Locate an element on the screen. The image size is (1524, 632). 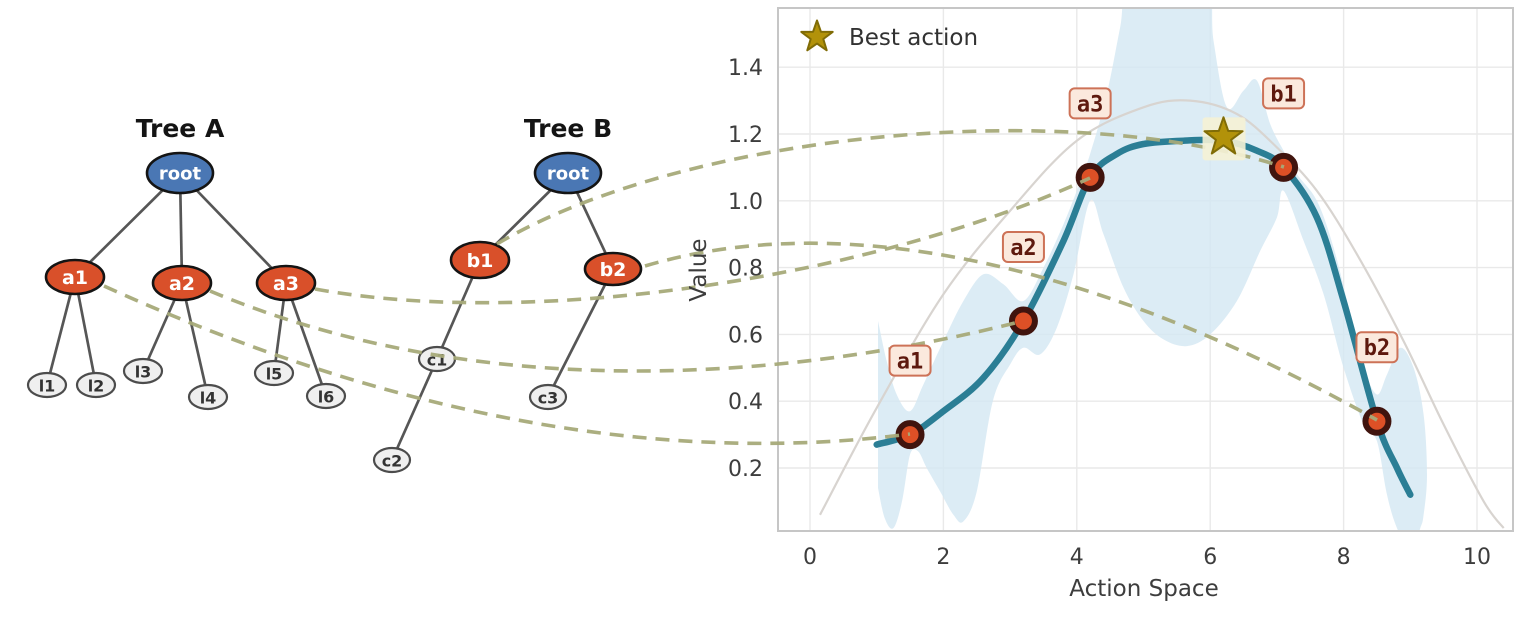
connector-b2 is located at coordinates (1011, 331).